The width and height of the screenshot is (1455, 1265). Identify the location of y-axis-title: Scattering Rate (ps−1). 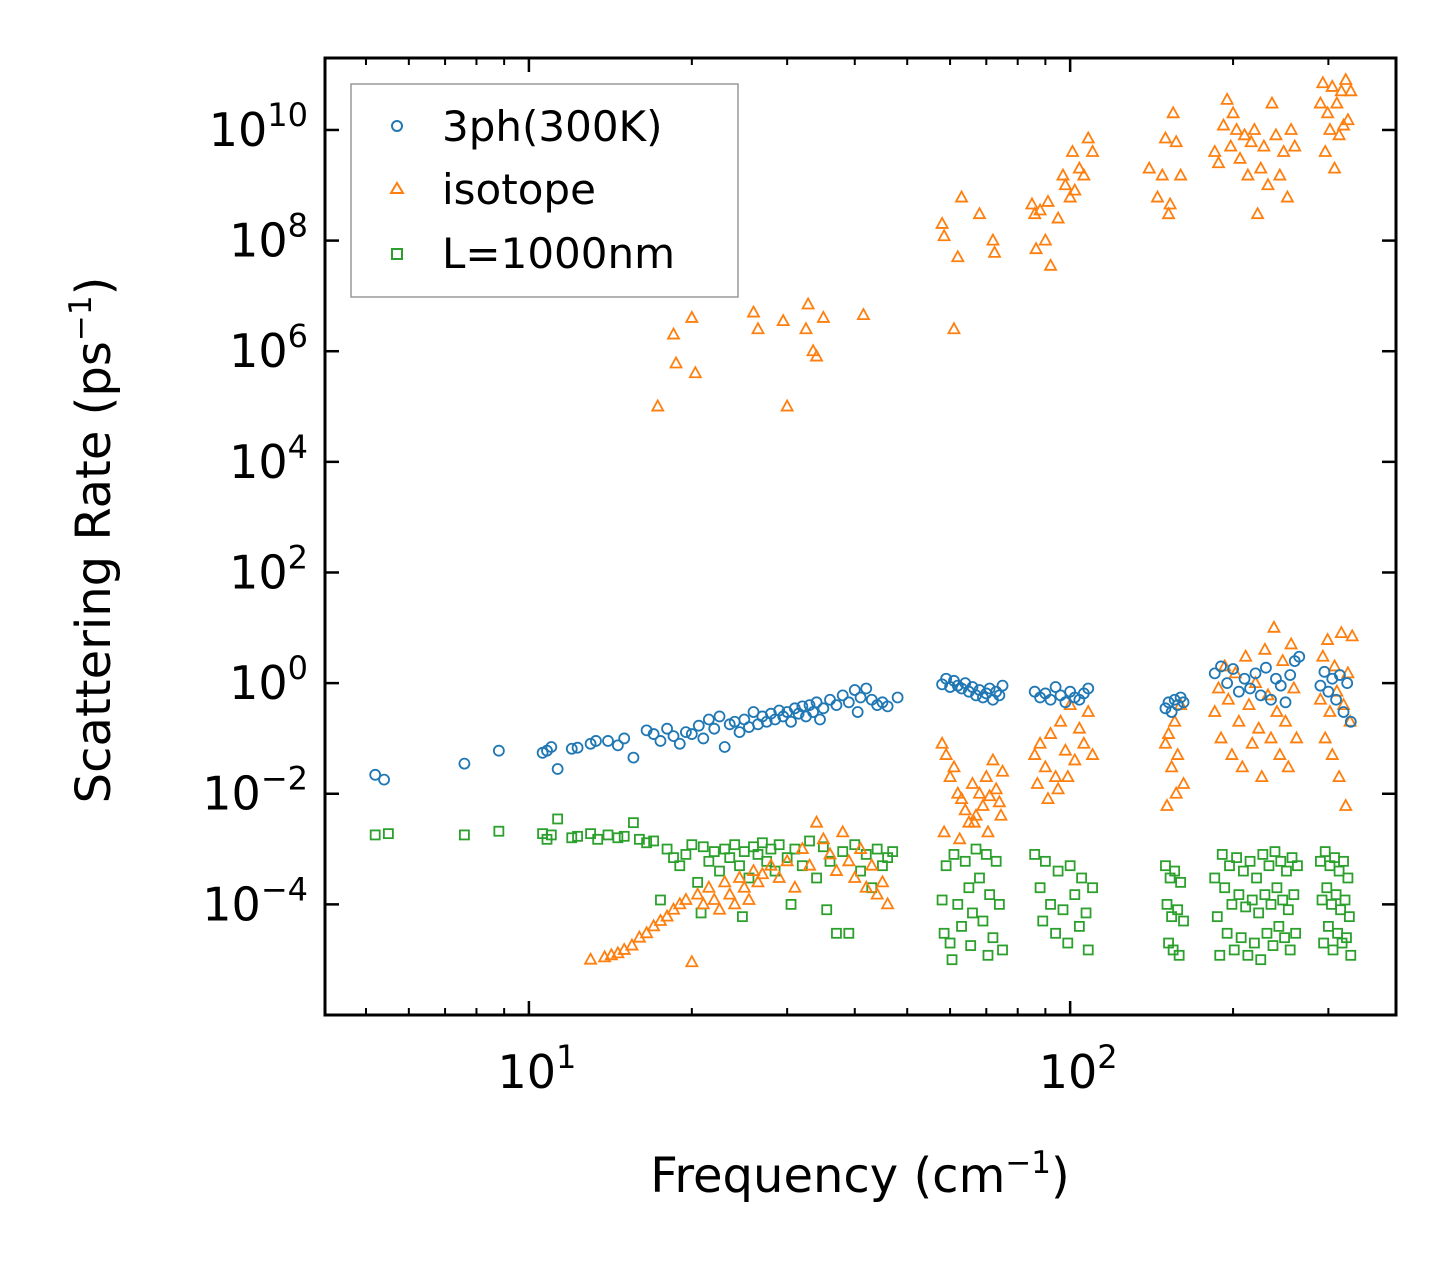
(92, 540).